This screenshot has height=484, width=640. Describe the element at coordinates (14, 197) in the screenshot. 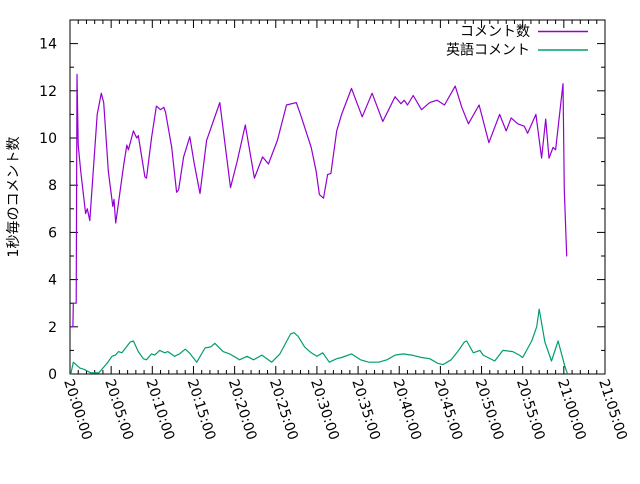

I see `y-axis-title: 1秒毎のコメント数` at that location.